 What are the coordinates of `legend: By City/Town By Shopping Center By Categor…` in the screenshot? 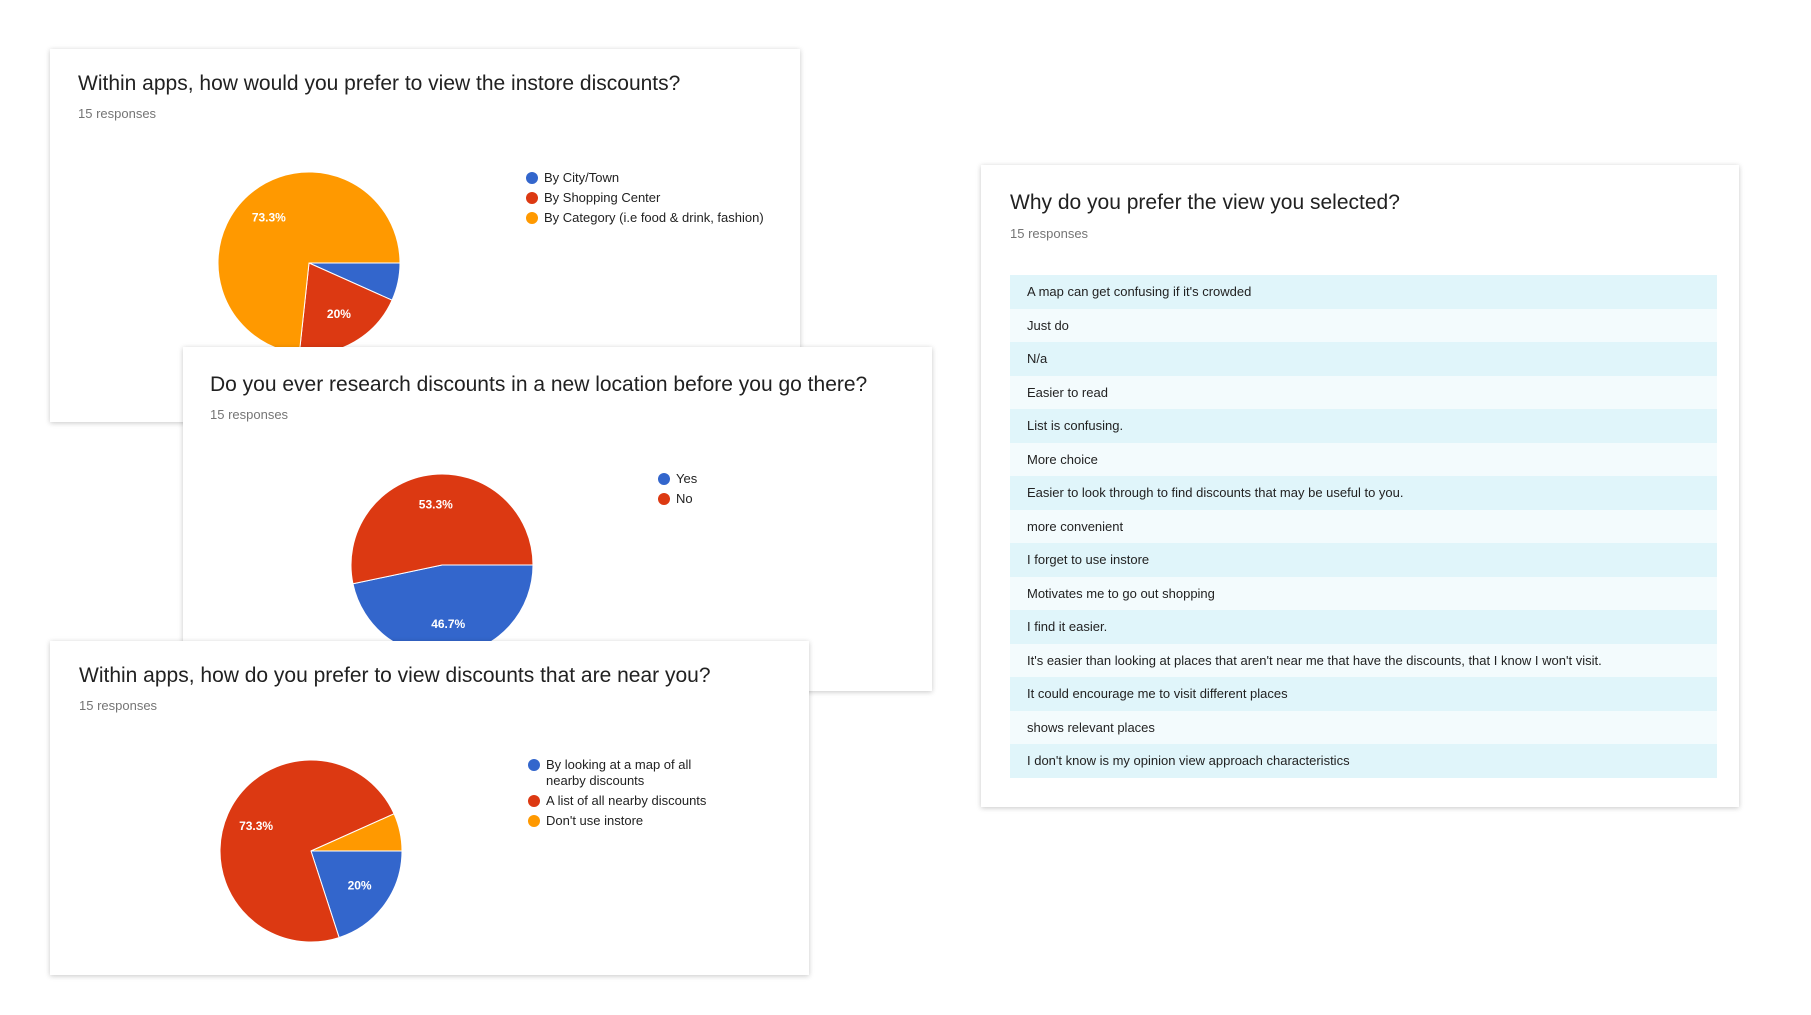 It's located at (656, 200).